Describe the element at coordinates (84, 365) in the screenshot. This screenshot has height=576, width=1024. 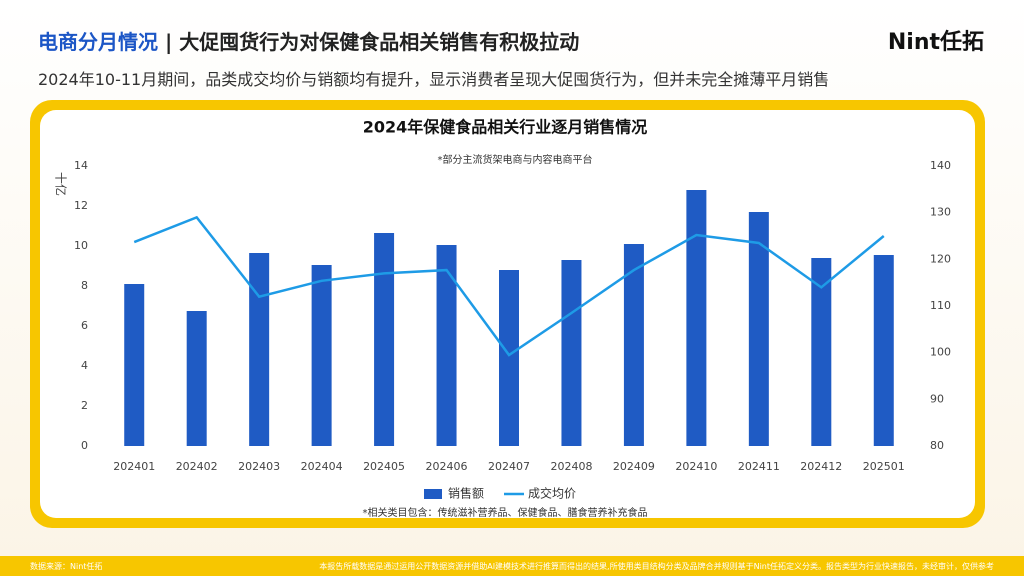
I see `y-tick-label: 4` at that location.